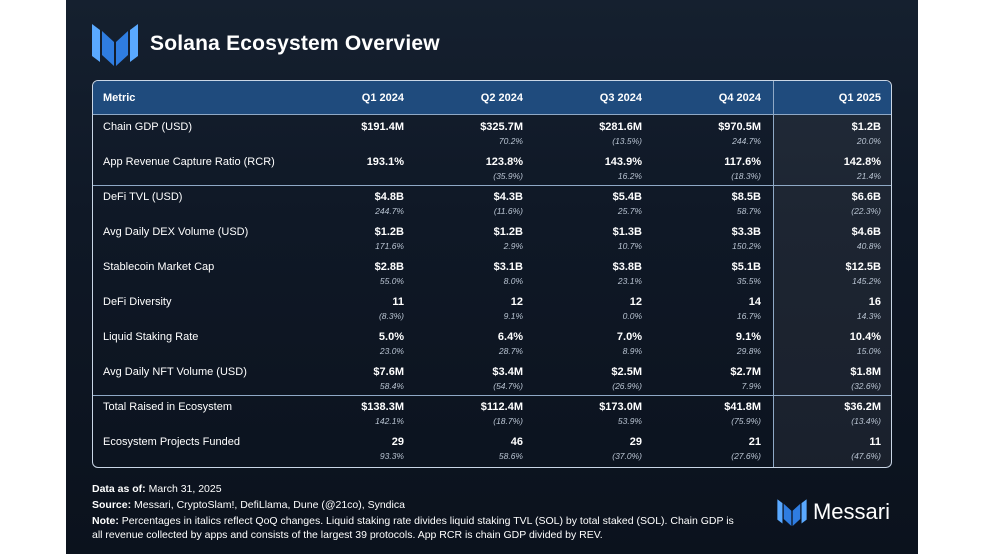 The image size is (984, 554). I want to click on cell-change: 9.1%, so click(513, 316).